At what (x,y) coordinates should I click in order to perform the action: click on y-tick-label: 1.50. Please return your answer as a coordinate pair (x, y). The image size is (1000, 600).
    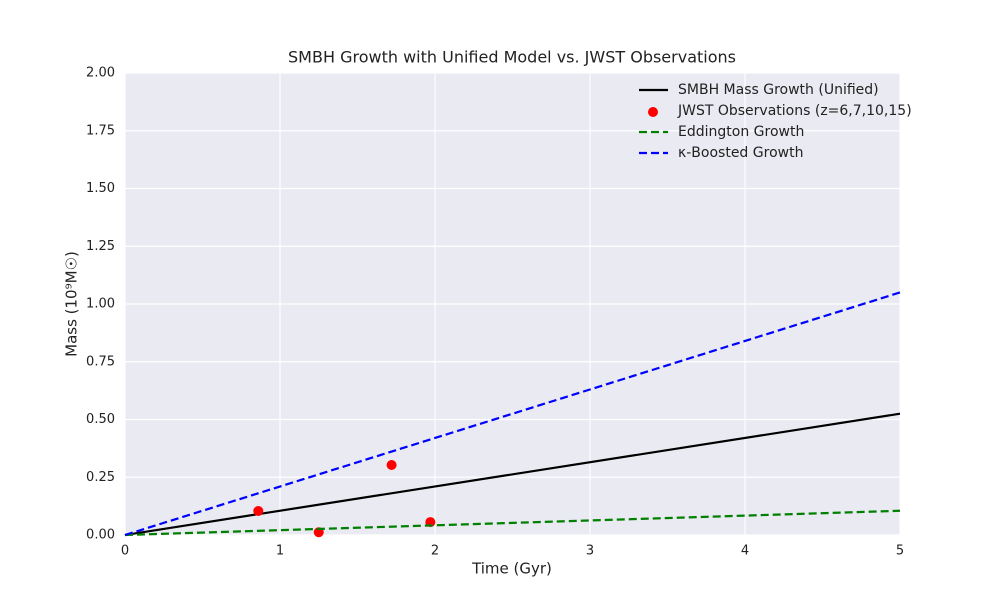
    Looking at the image, I should click on (100, 188).